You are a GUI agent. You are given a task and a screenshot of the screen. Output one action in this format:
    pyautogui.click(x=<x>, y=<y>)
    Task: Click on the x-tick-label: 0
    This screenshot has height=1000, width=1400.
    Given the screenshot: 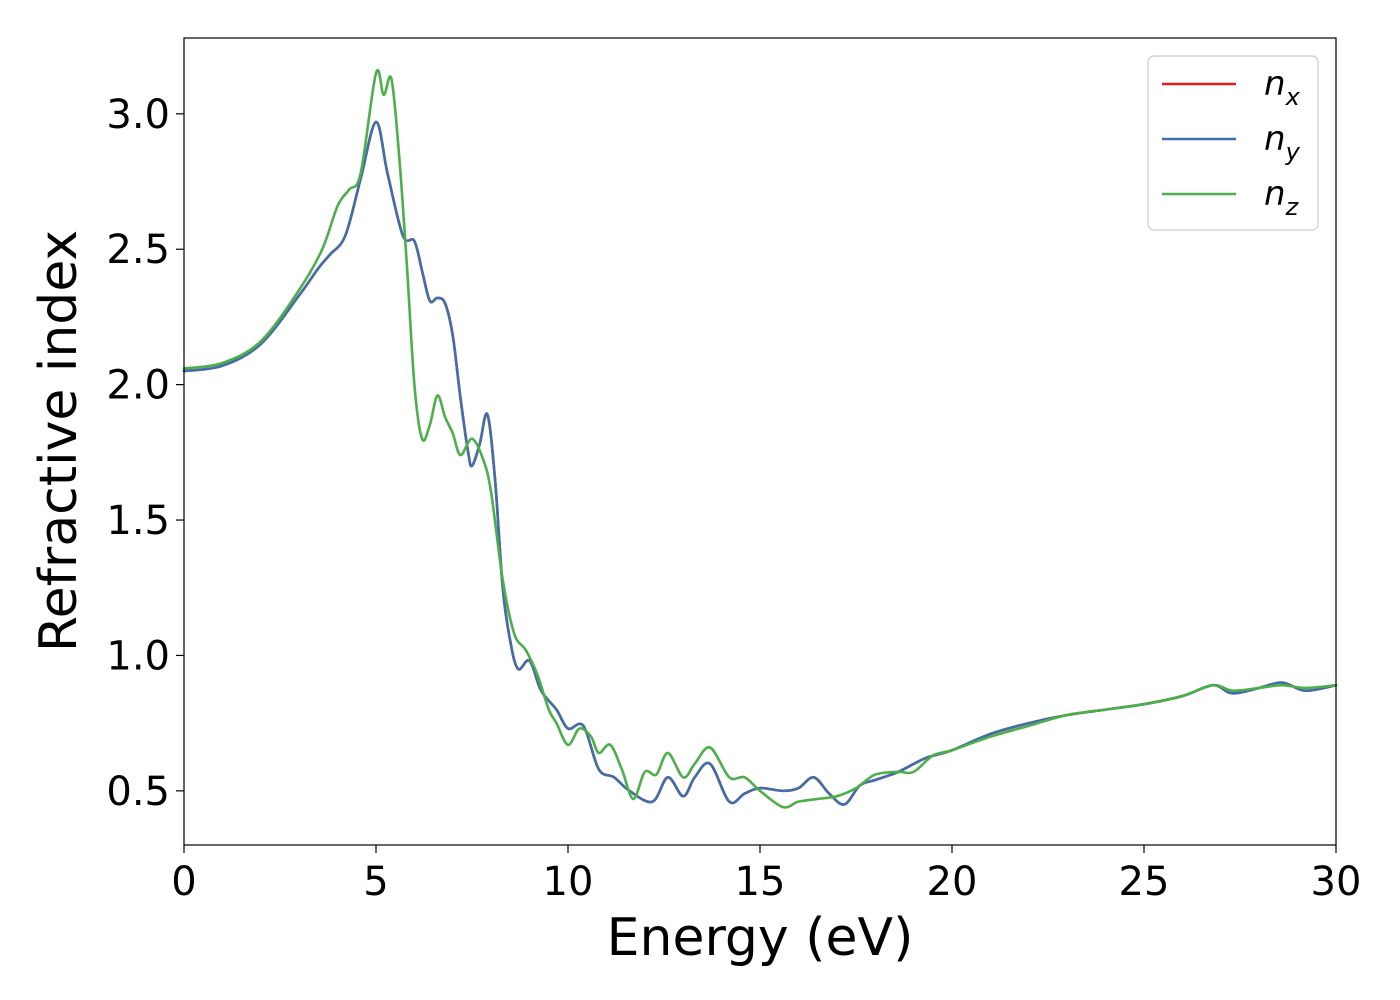 What is the action you would take?
    pyautogui.click(x=183, y=882)
    